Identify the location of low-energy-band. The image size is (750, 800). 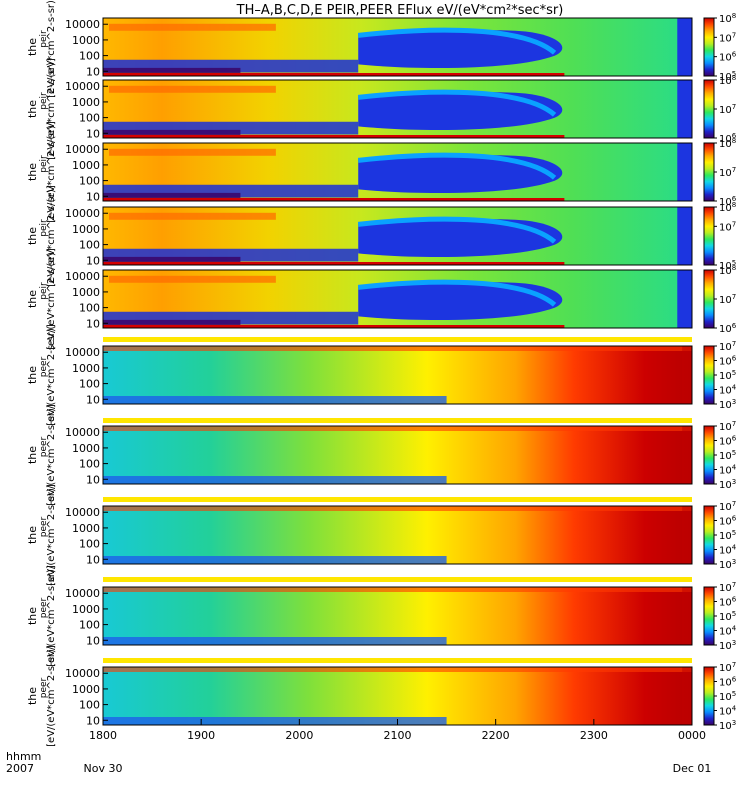
(275, 480).